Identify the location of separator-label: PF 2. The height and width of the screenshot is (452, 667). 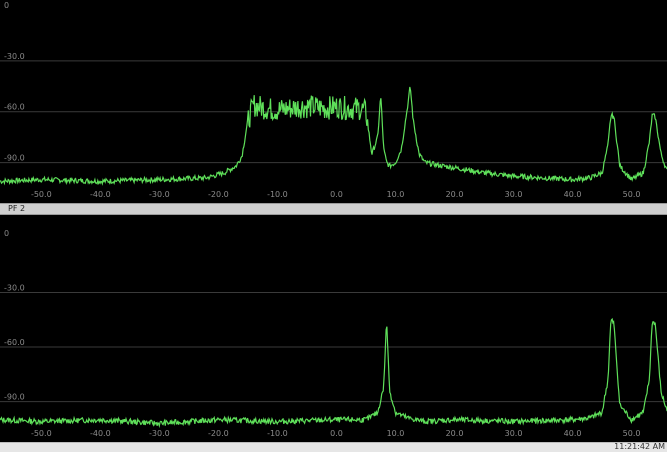
(17, 208).